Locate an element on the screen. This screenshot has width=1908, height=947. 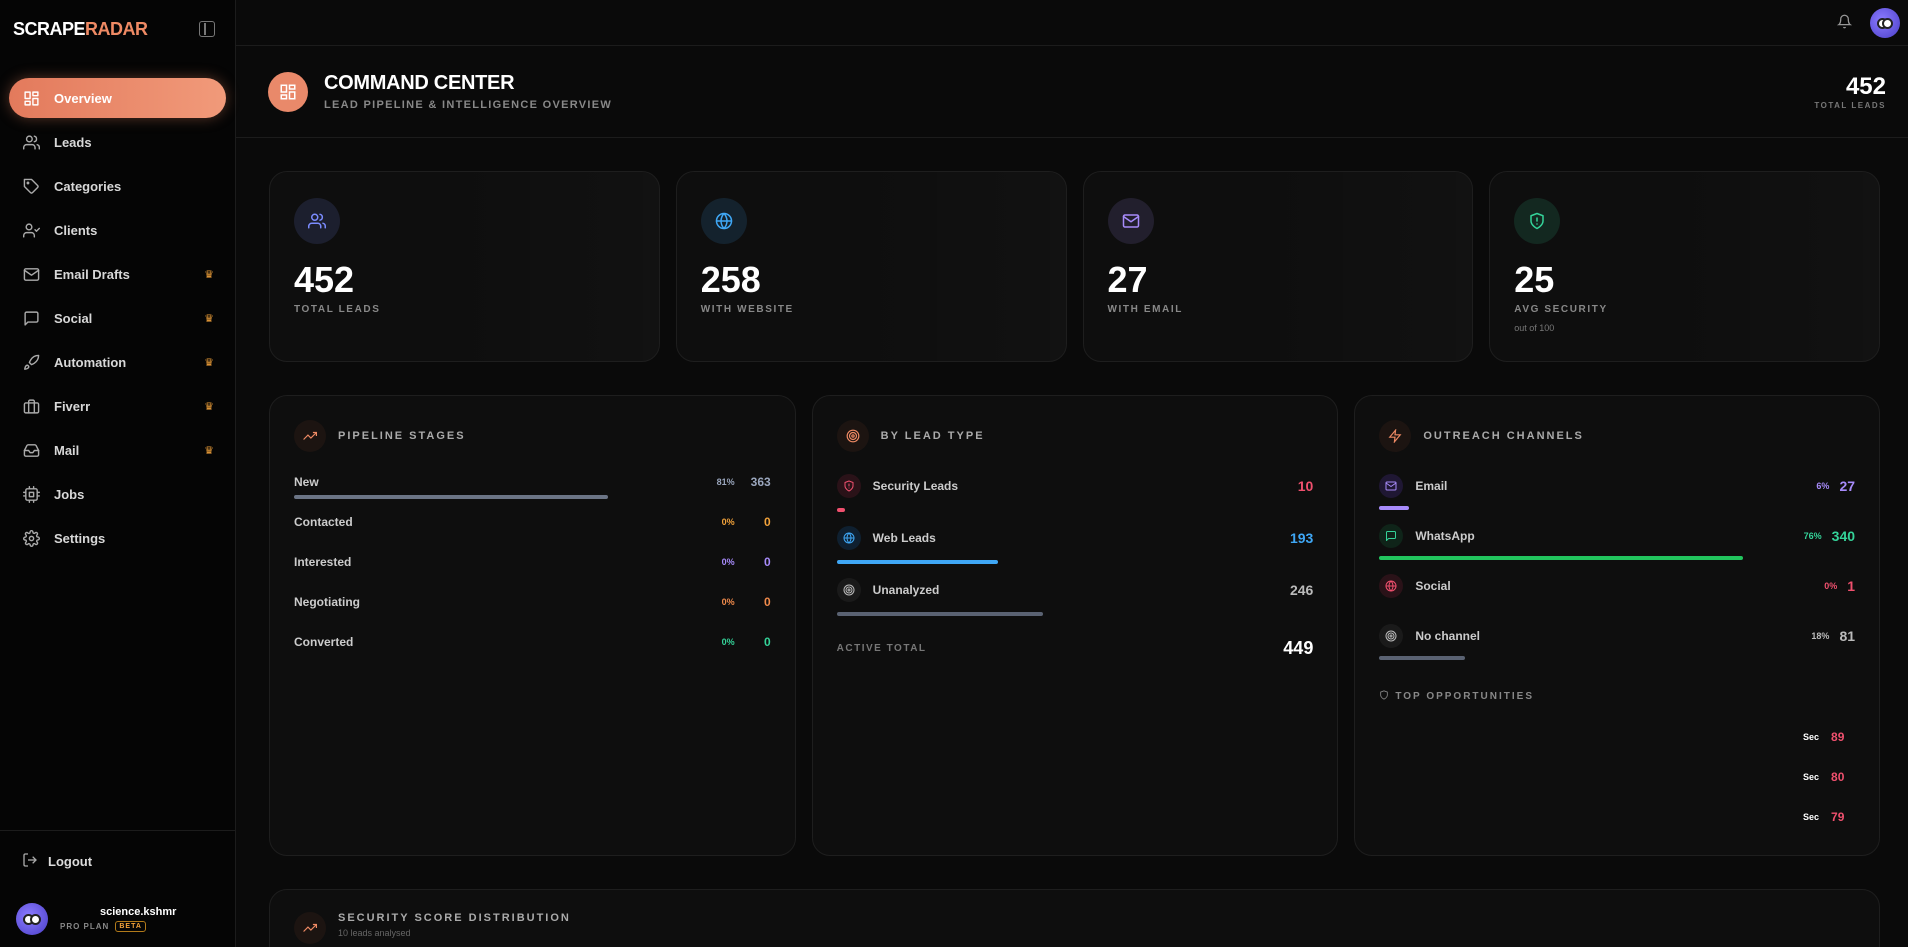
sidebar-item-label: Social is located at coordinates (73, 318).